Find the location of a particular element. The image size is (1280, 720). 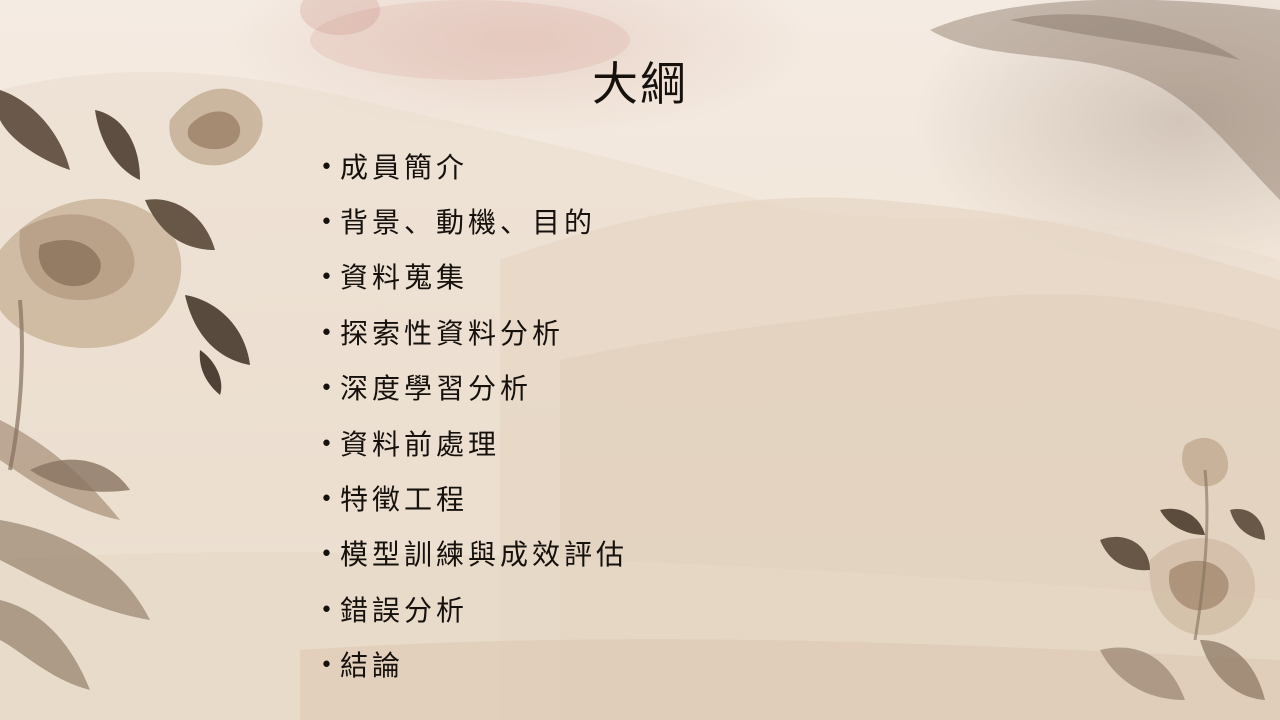

outline-item: • 深度學習分析 is located at coordinates (474, 389).